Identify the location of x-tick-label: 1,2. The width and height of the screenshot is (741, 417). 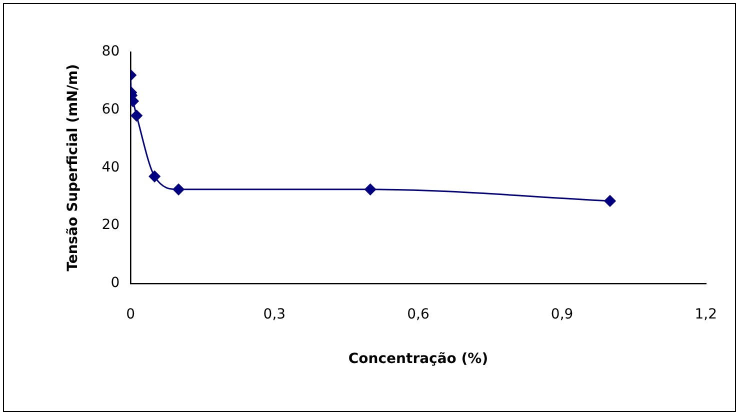
(705, 314).